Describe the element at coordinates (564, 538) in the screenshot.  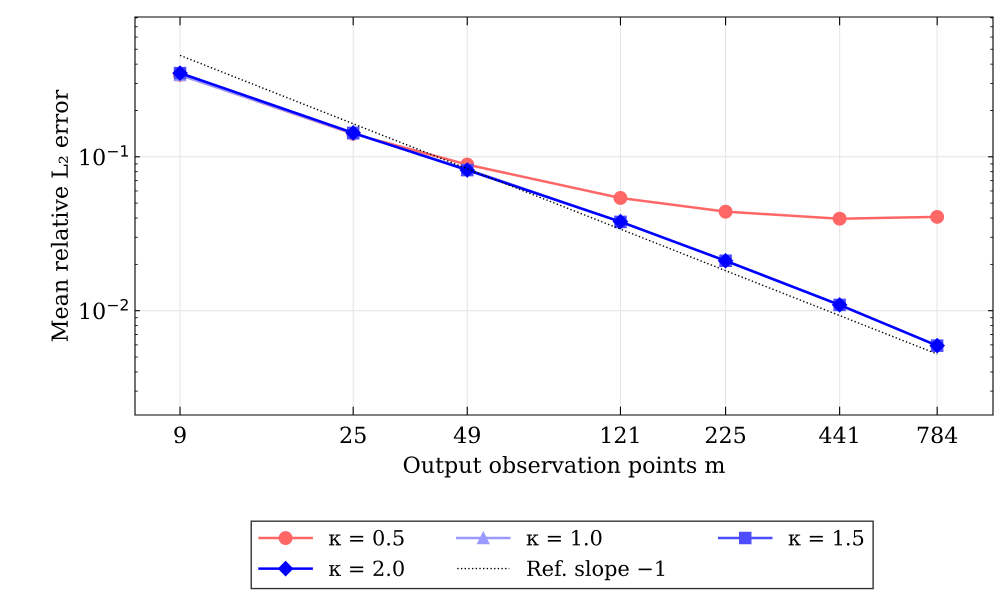
I see `legend-label: κ = 1.0` at that location.